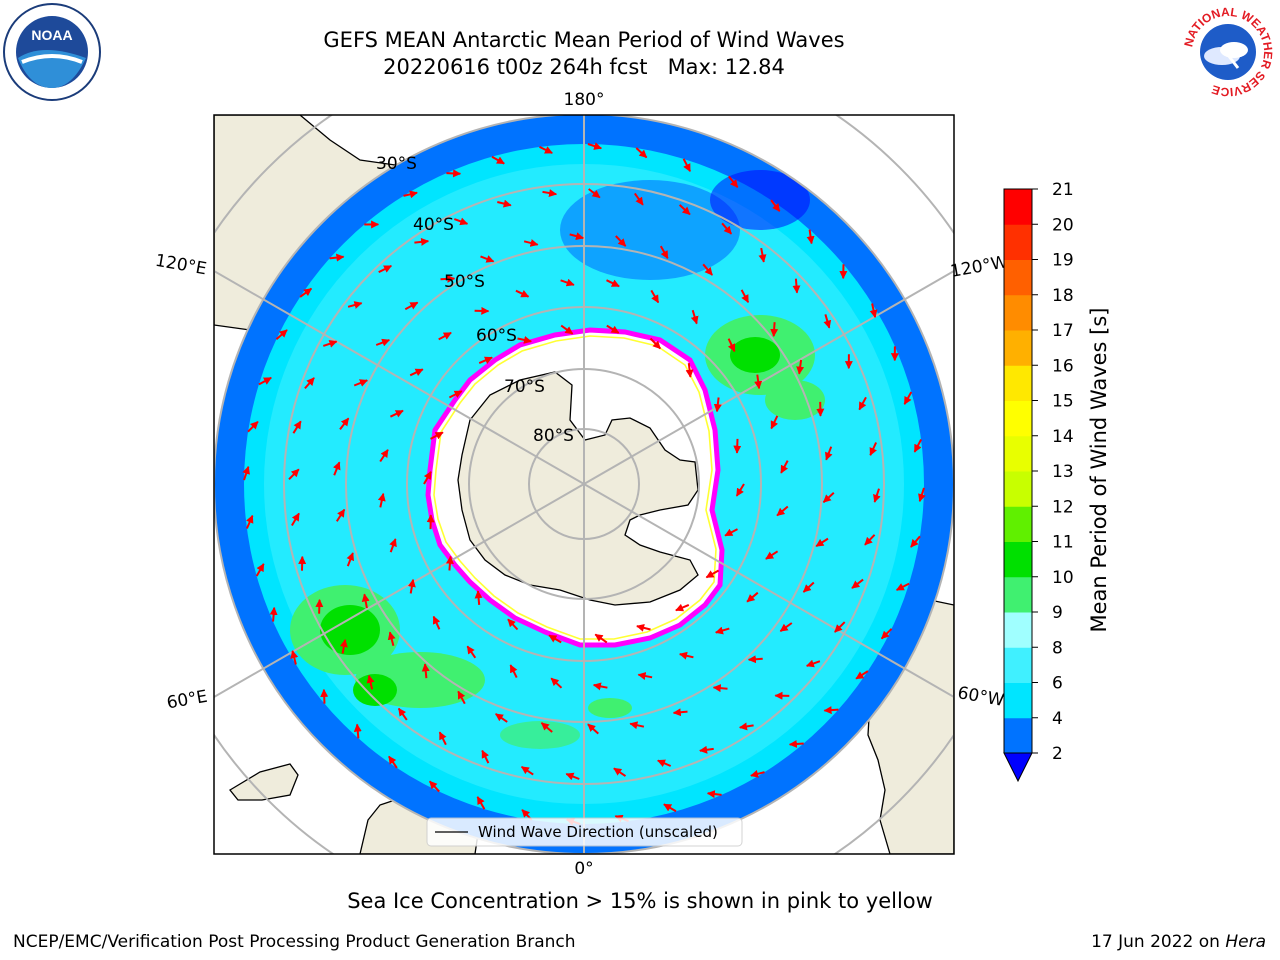  Describe the element at coordinates (979, 267) in the screenshot. I see `lon-label-120w: 120°W` at that location.